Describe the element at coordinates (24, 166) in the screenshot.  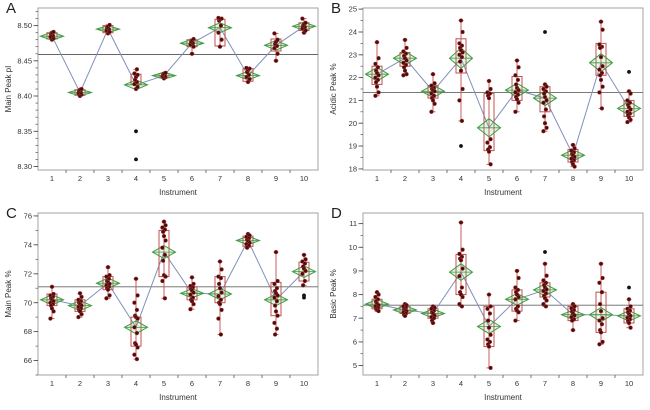
I see `y-tick-label: 8.30` at that location.